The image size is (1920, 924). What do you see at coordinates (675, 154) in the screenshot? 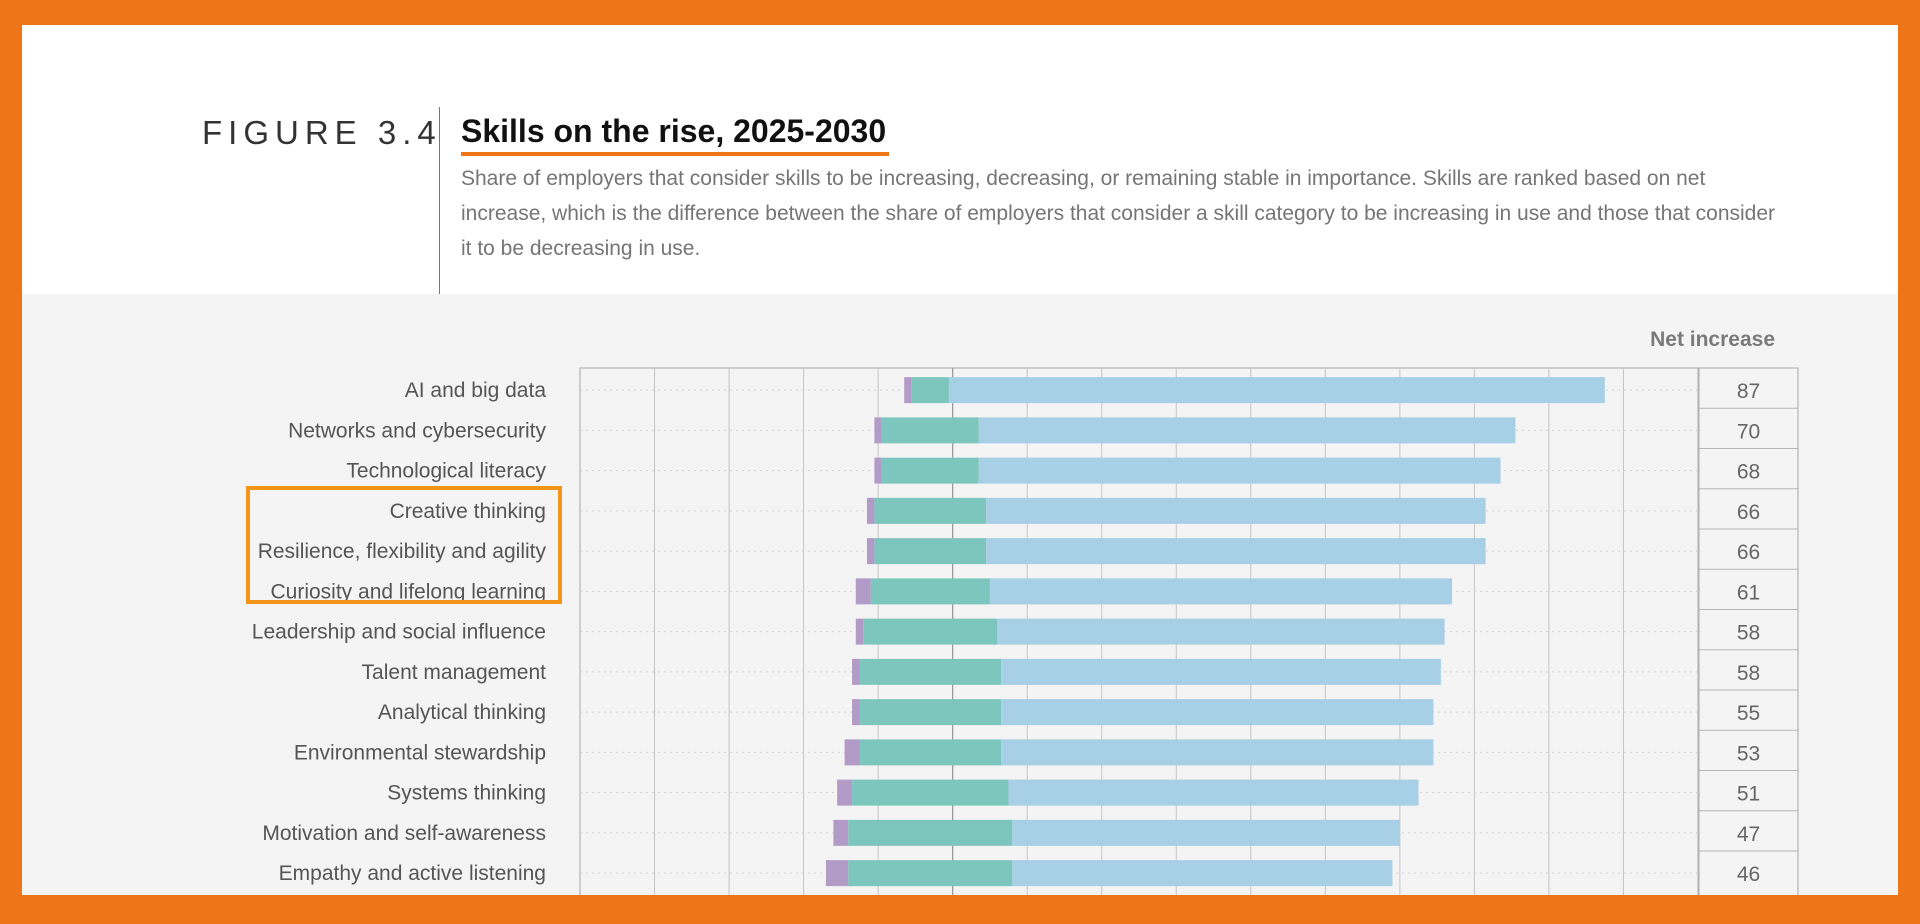
I see `title-underline` at bounding box center [675, 154].